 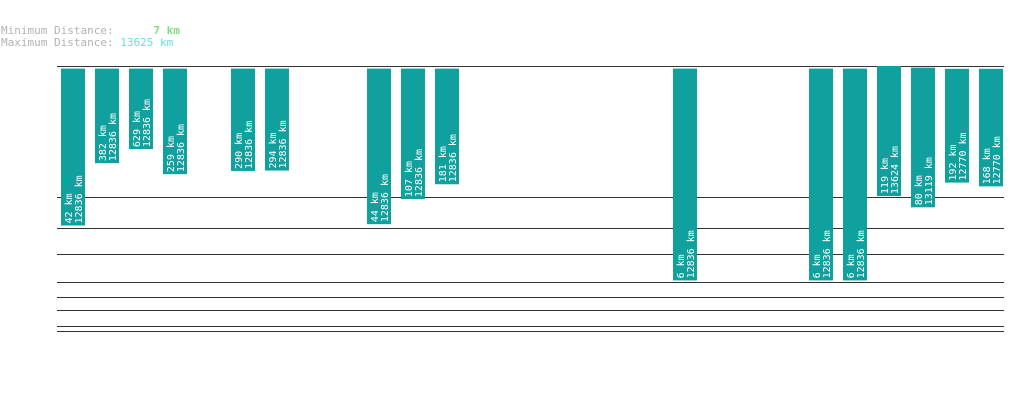 I want to click on min-distance-data-label: 80 km, so click(x=919, y=190).